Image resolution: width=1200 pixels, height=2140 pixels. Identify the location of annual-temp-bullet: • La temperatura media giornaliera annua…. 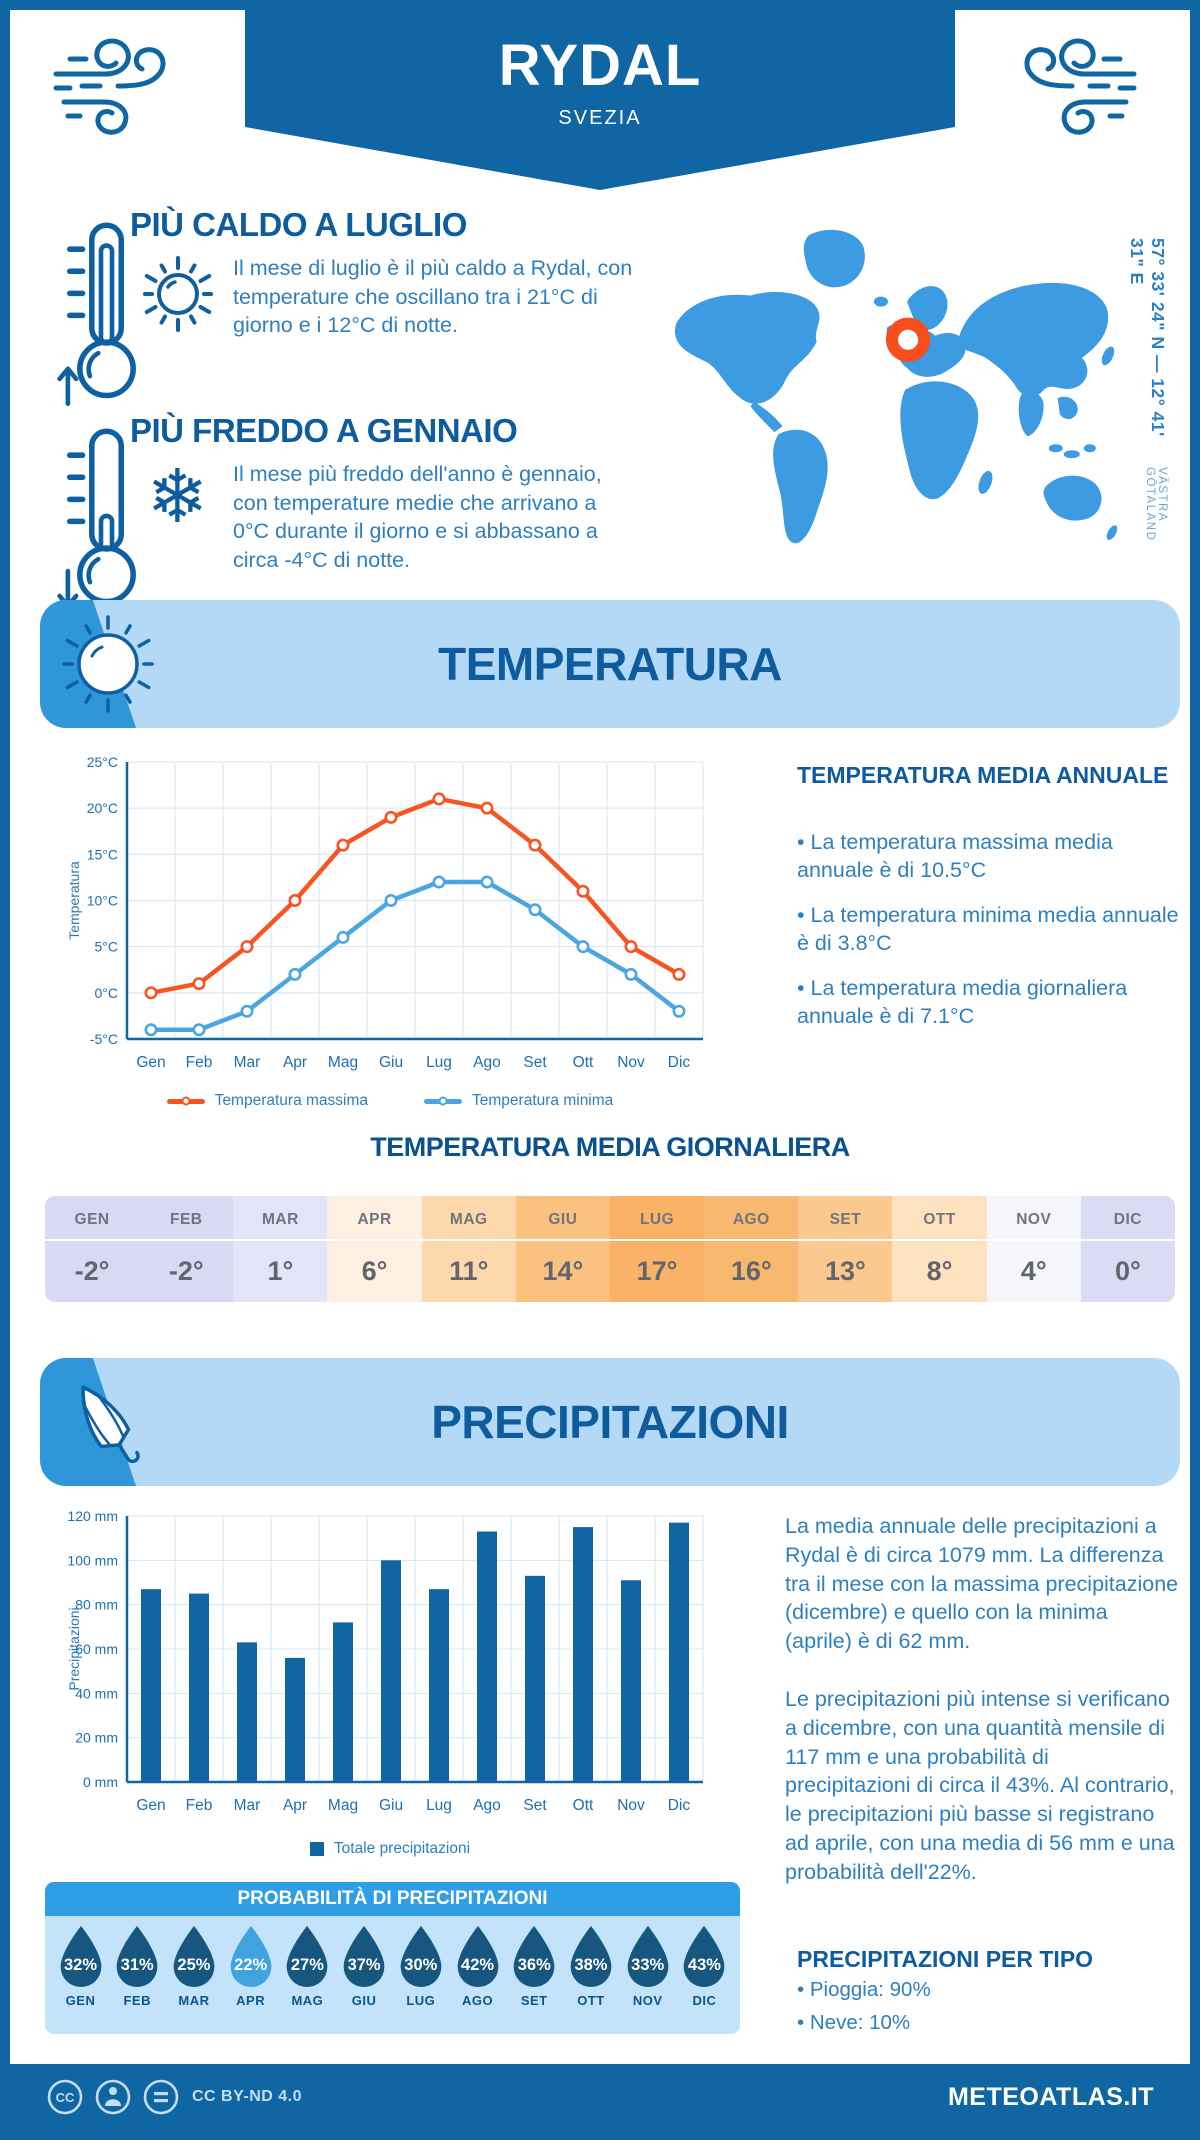
(962, 1001).